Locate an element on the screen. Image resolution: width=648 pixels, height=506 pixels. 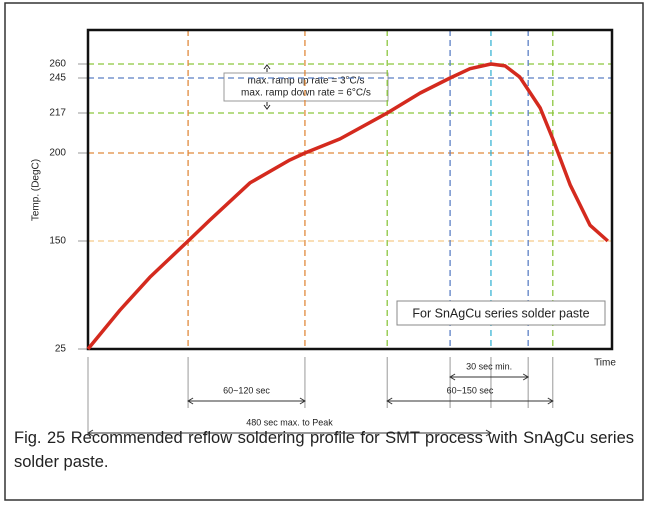
legend-box is located at coordinates (501, 313).